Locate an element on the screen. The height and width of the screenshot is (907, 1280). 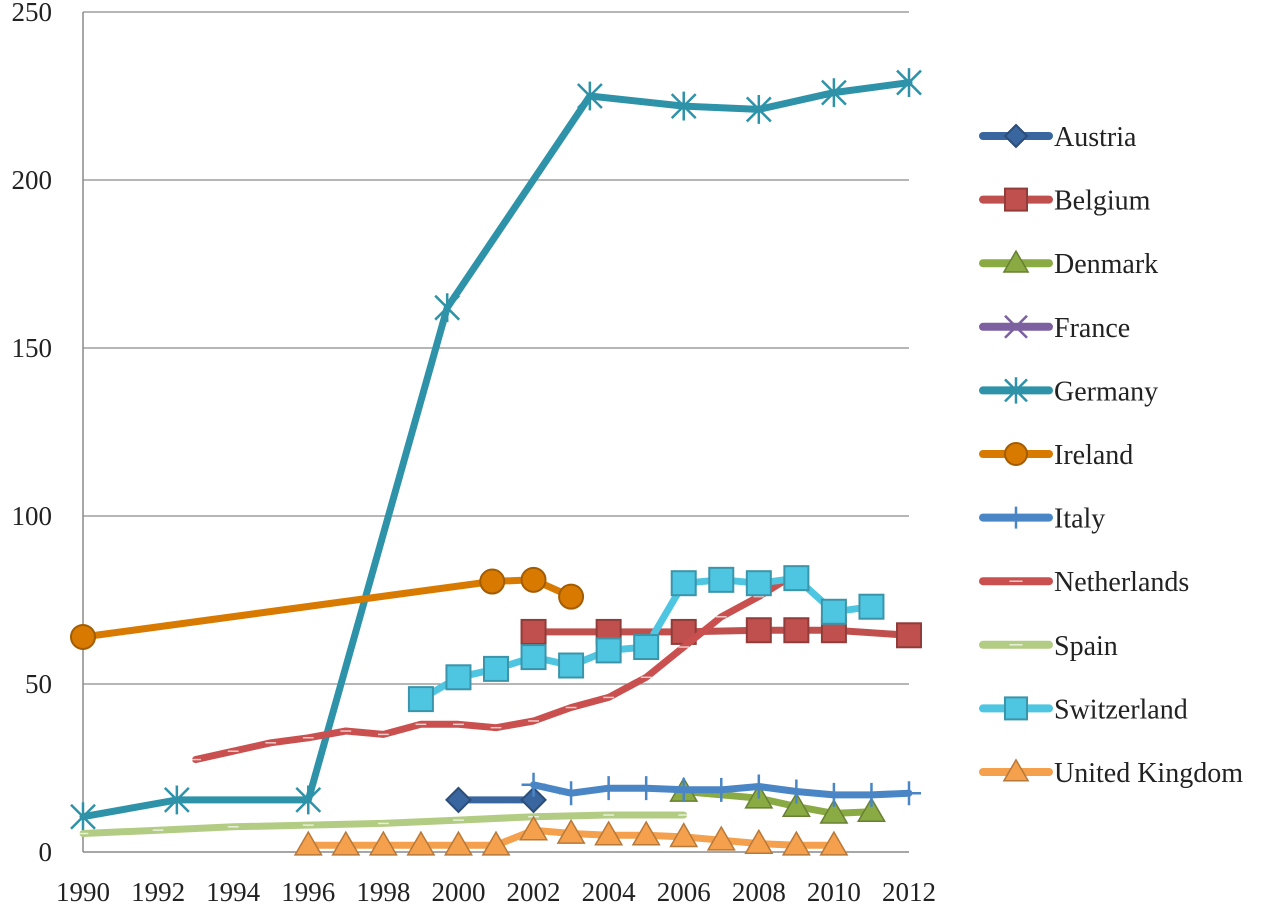
x-tick-label: 2006 is located at coordinates (684, 892).